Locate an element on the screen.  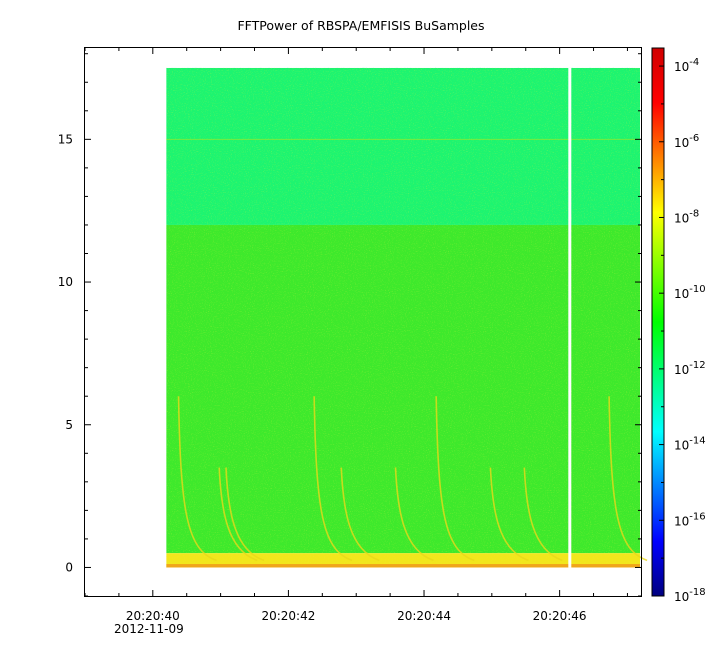
low-frequency-band is located at coordinates (403, 566).